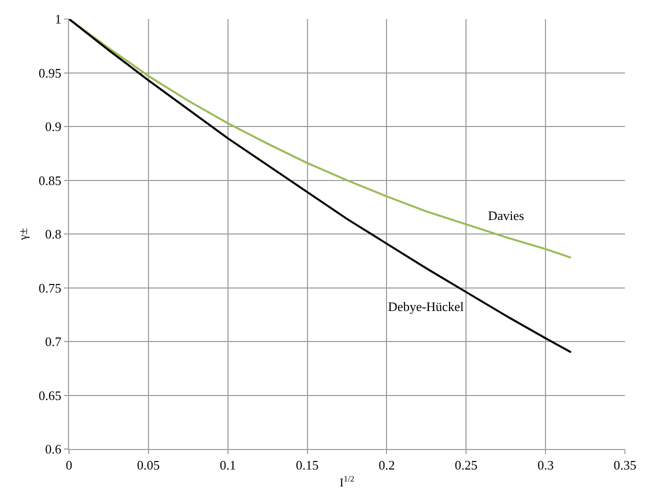 The image size is (648, 501). I want to click on y-tick-label: 0.8, so click(53, 234).